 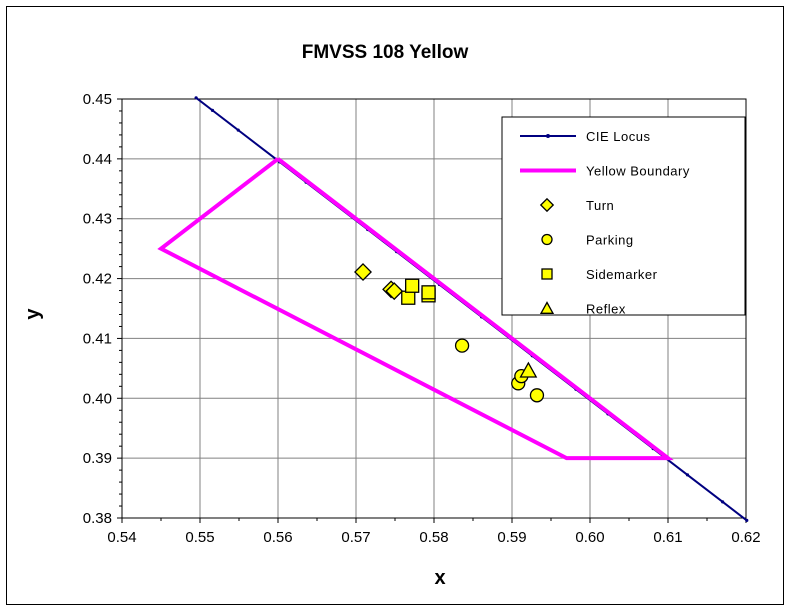 What do you see at coordinates (199, 537) in the screenshot?
I see `x-tick-label: 0.55` at bounding box center [199, 537].